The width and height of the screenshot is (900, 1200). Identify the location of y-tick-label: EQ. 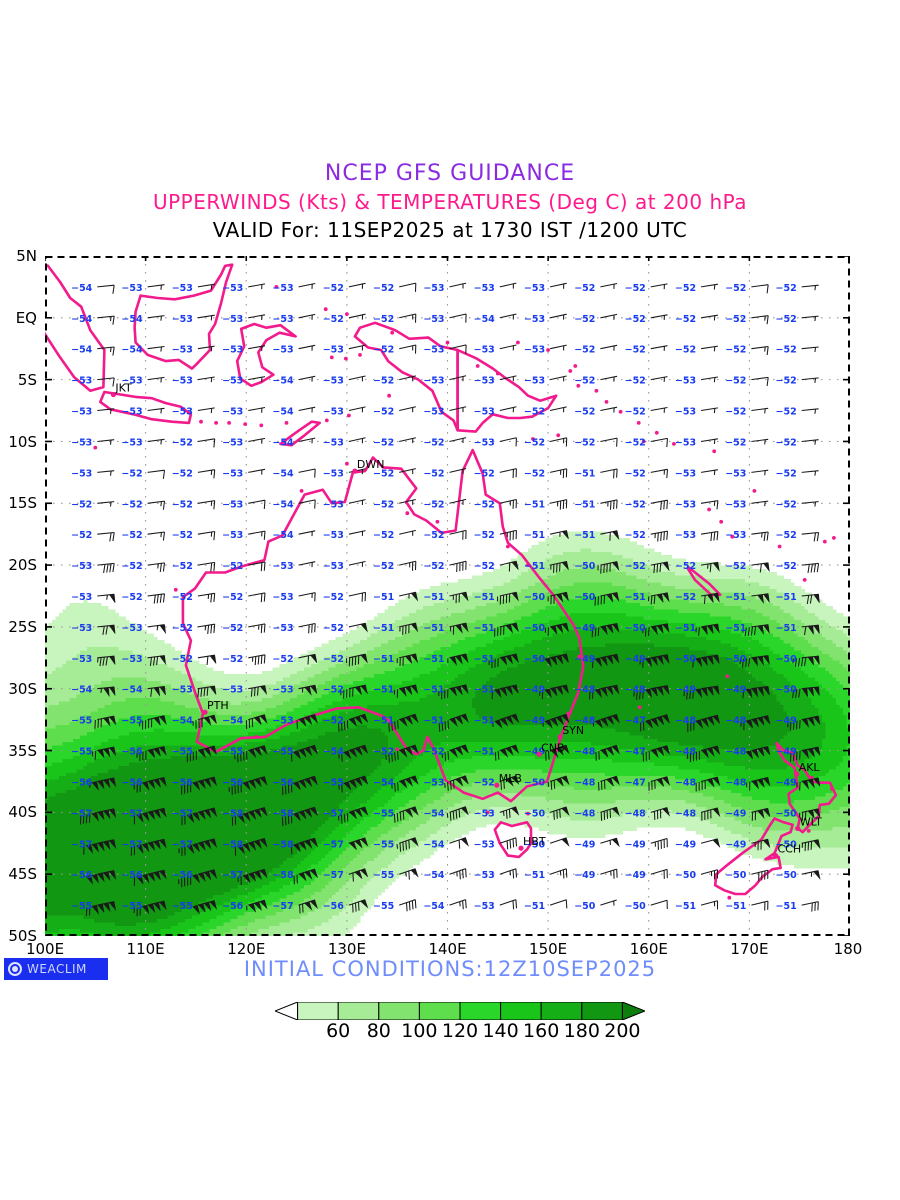
(26, 317).